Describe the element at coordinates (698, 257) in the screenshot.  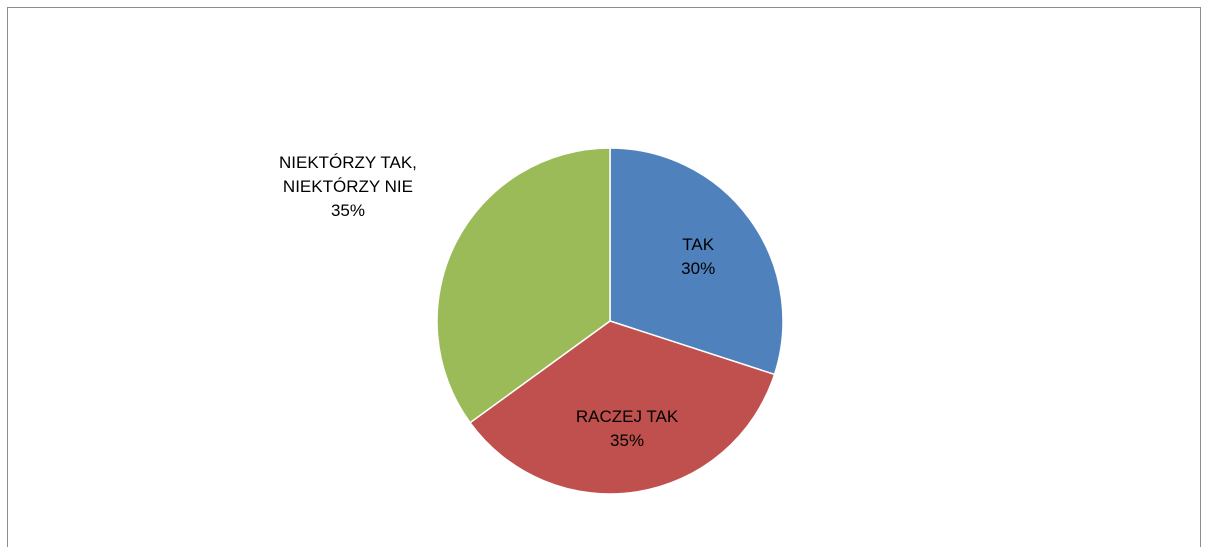
I see `data-label: TAK 30%` at that location.